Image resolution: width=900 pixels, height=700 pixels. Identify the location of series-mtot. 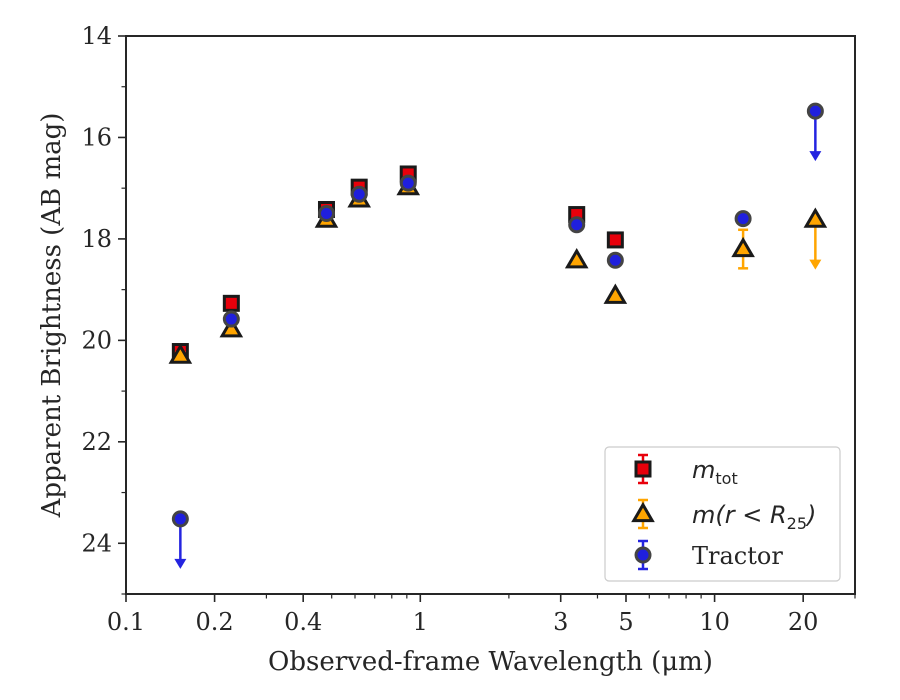
(397, 263).